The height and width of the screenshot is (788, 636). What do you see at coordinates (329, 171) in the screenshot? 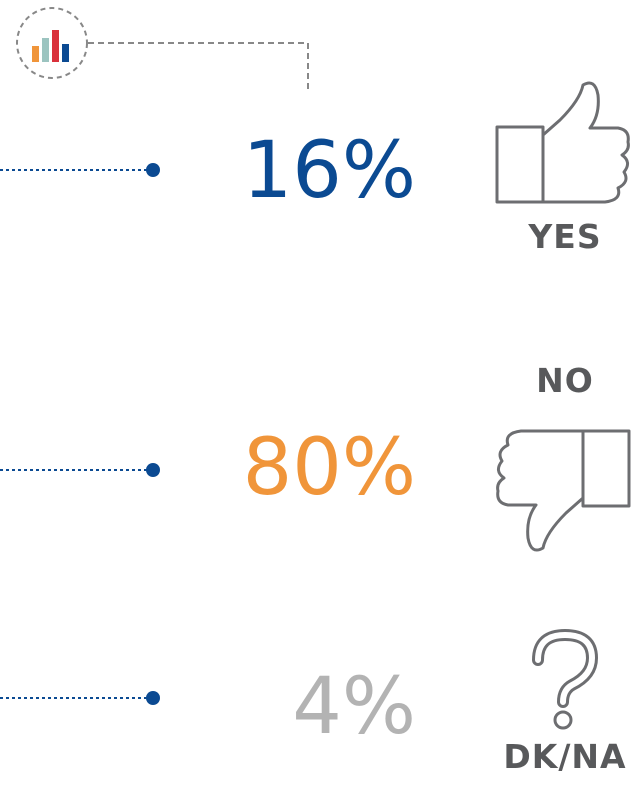
I see `percentage: 16%` at bounding box center [329, 171].